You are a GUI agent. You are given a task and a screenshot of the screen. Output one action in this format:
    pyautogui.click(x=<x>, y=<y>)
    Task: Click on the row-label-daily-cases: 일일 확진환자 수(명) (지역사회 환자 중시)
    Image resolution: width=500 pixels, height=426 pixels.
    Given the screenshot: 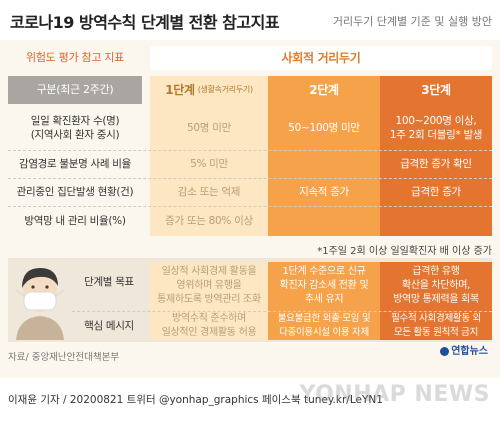 What is the action you would take?
    pyautogui.click(x=75, y=128)
    